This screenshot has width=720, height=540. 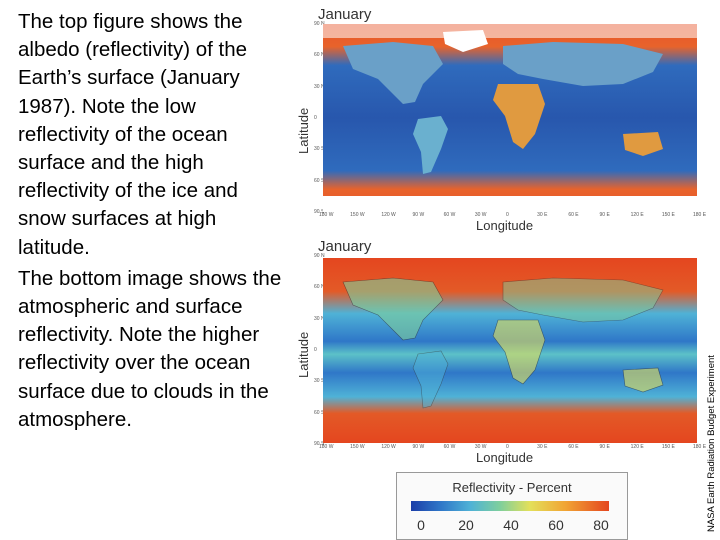 I want to click on australia-outline, so click(x=643, y=380).